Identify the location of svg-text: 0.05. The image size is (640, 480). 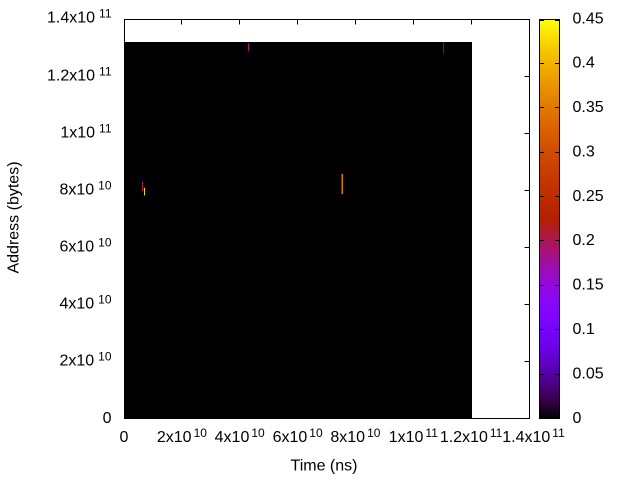
(588, 373).